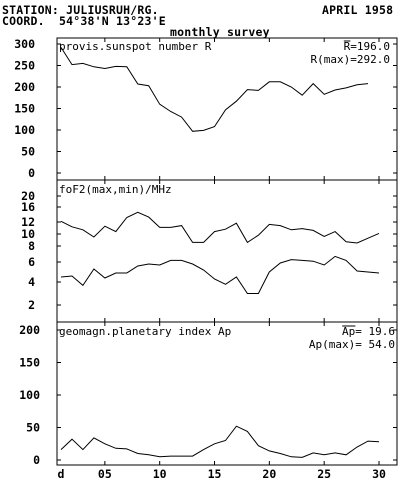 The width and height of the screenshot is (408, 480). Describe the element at coordinates (31, 262) in the screenshot. I see `y-tick-label: 6` at that location.